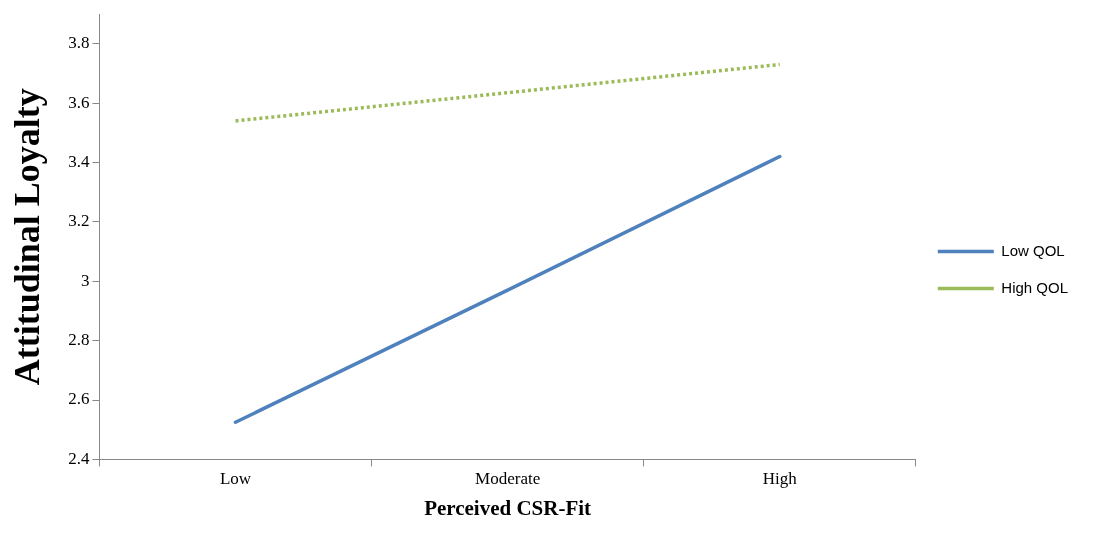 The width and height of the screenshot is (1098, 544). Describe the element at coordinates (85, 280) in the screenshot. I see `y-tick-label: 3` at that location.